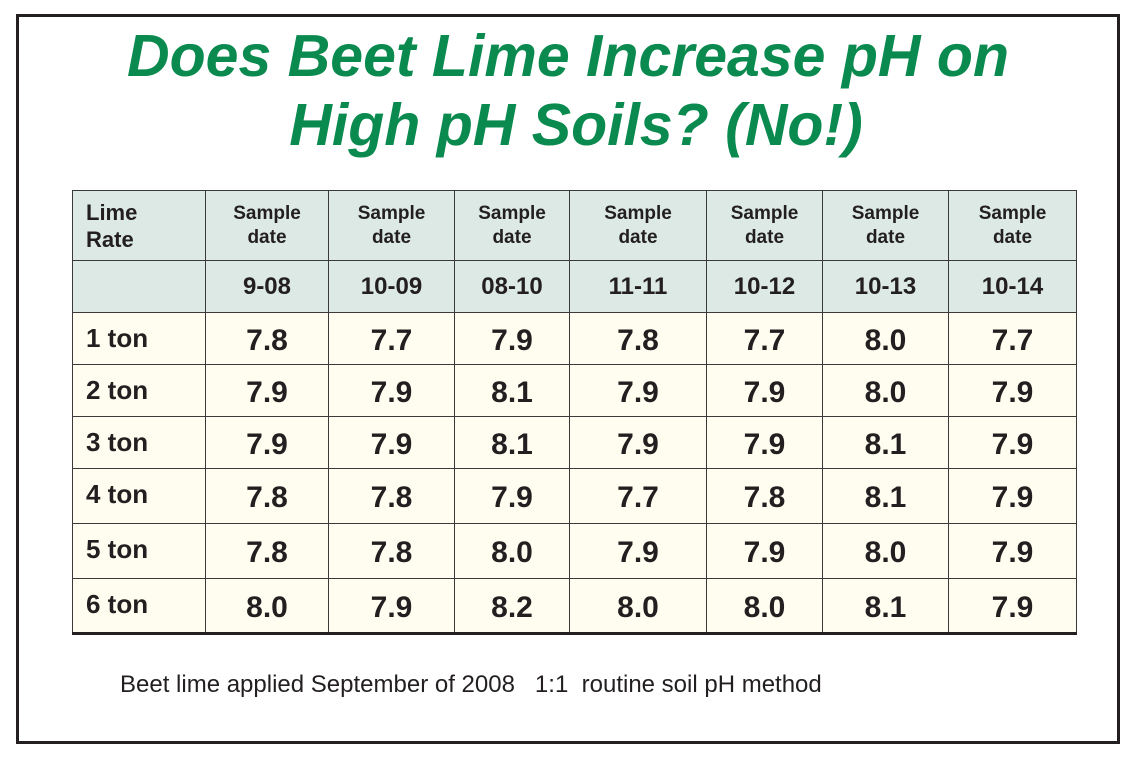  I want to click on table-row: 1 ton 7.8 7.7 7.9 7.8 7.7 8.0 7.7, so click(574, 338).